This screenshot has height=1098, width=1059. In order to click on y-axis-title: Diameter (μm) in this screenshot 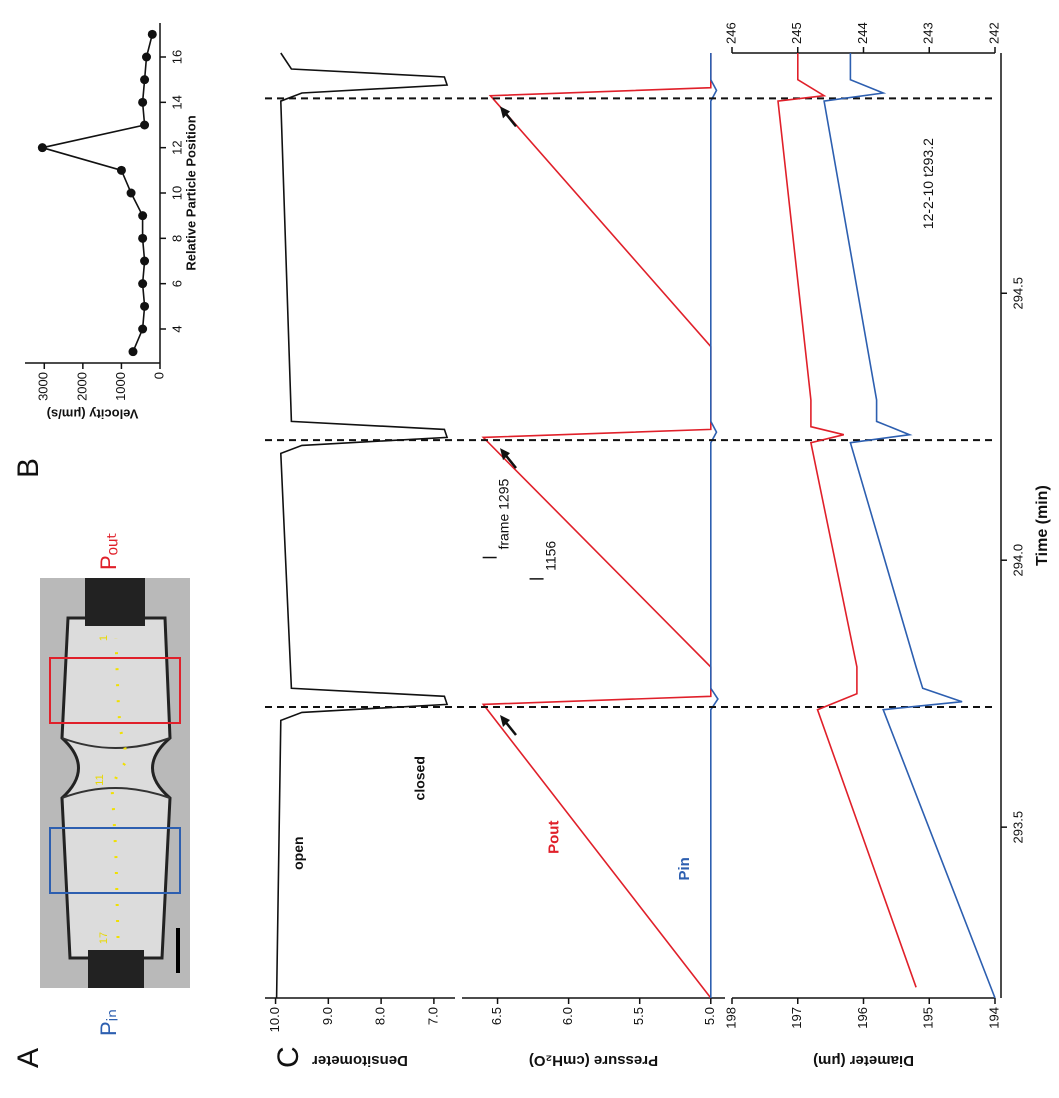, I will do `click(863, 1060)`.